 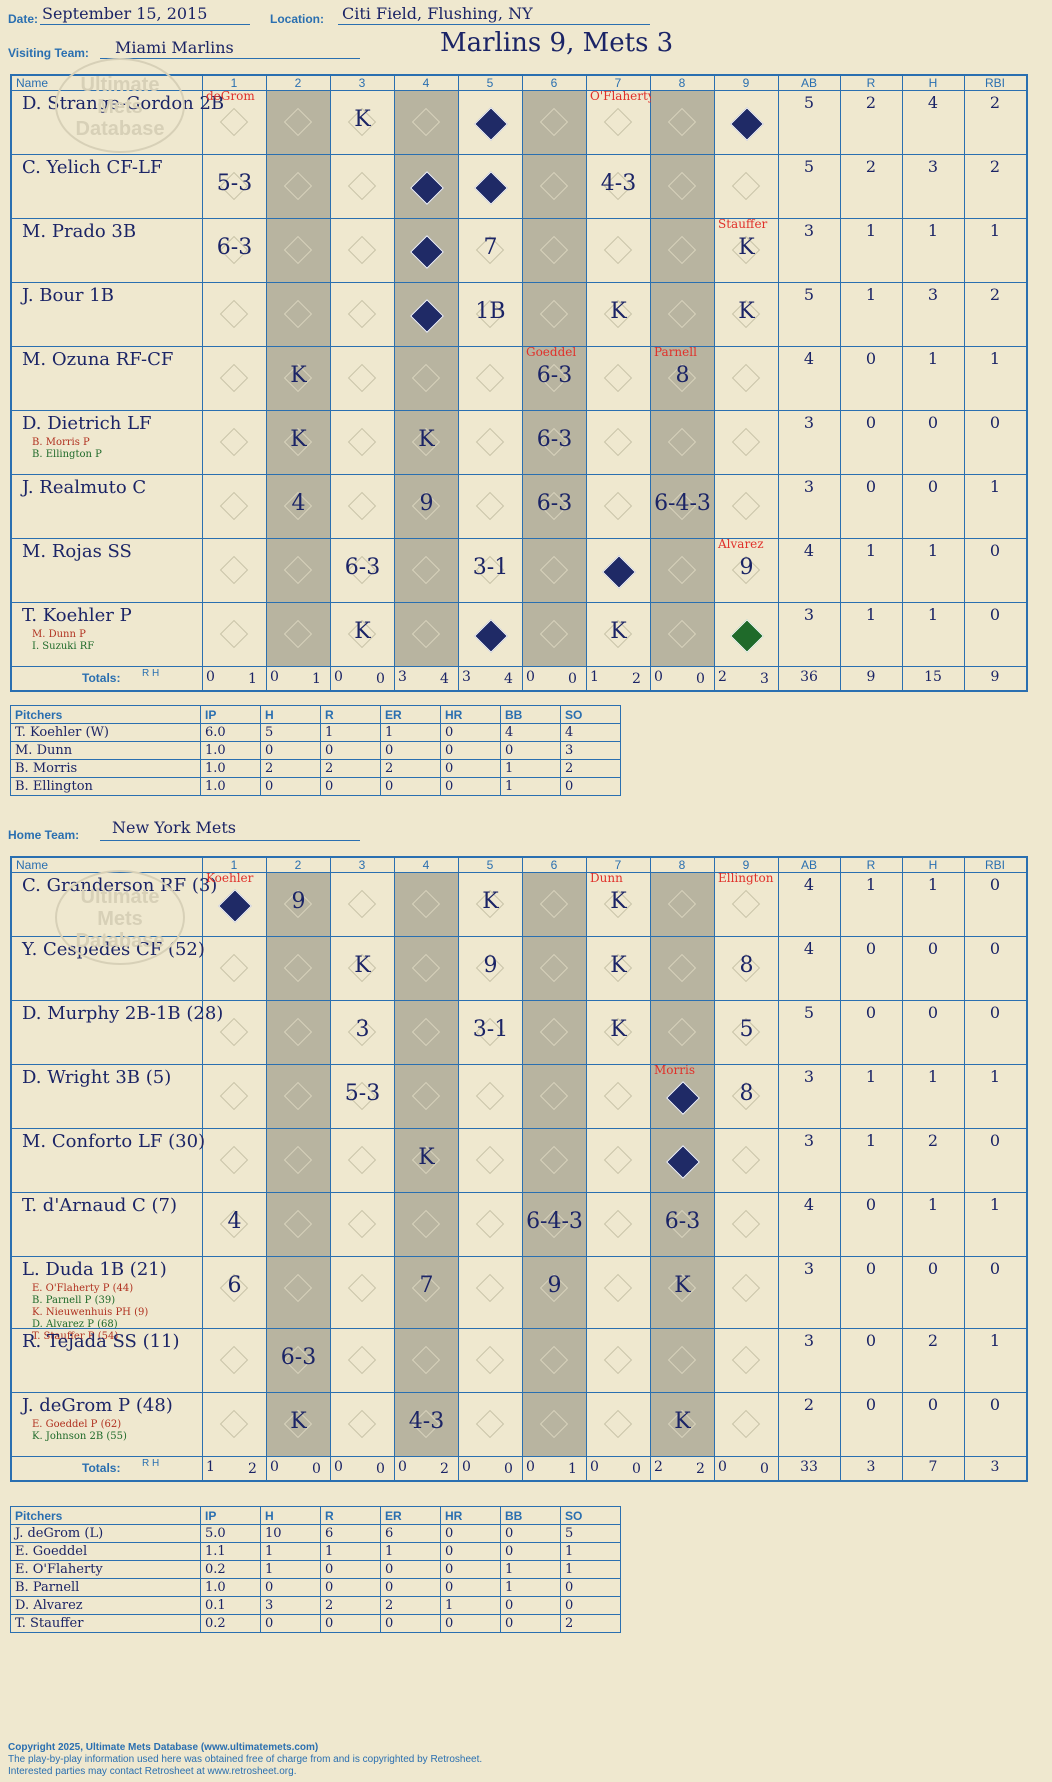 What do you see at coordinates (871, 614) in the screenshot?
I see `stat-r: 1` at bounding box center [871, 614].